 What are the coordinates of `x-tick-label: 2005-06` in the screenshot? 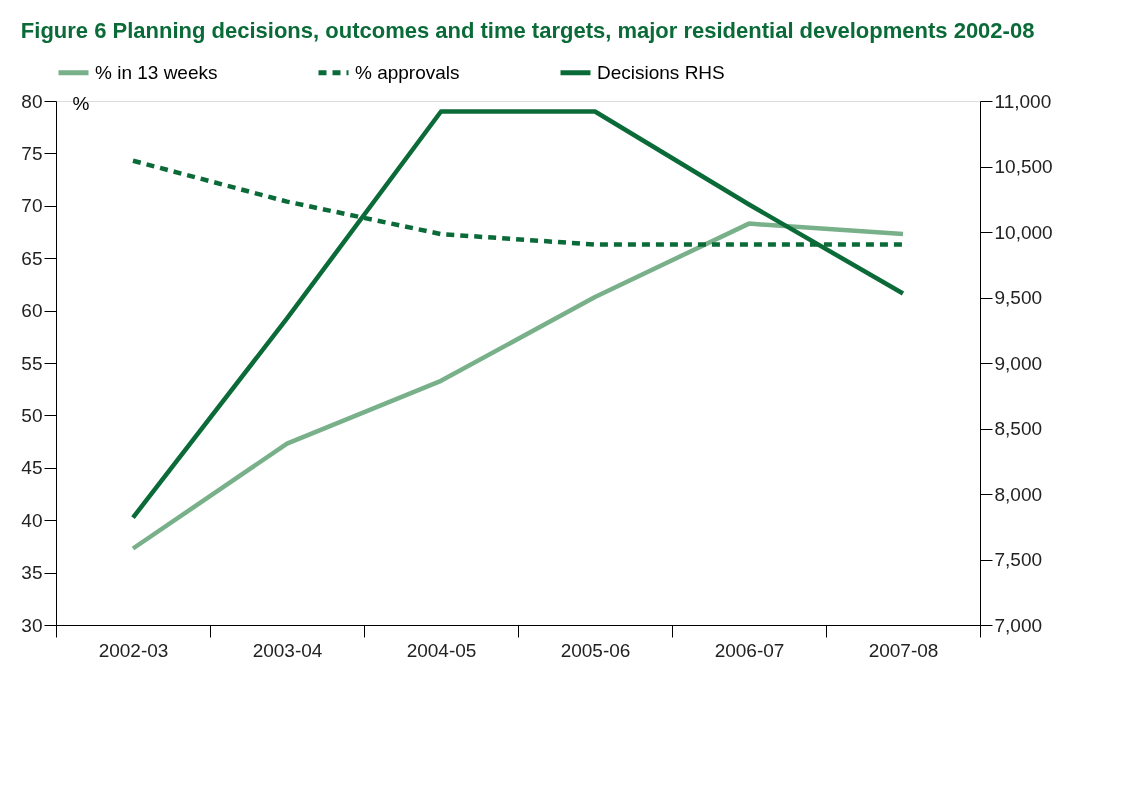 It's located at (595, 650).